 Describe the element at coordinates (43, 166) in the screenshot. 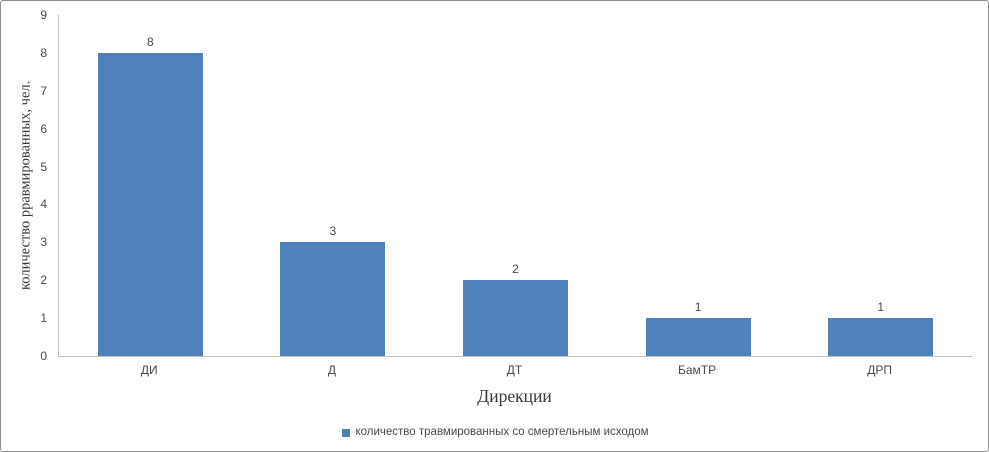

I see `y-tick-label: 5` at that location.